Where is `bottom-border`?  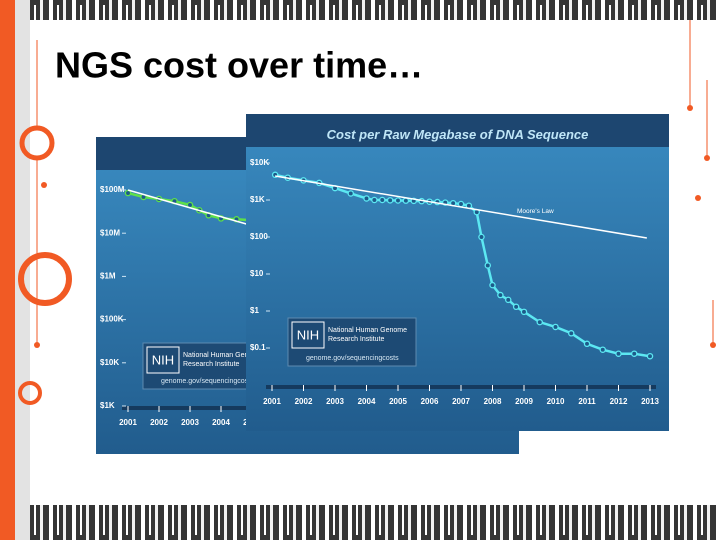 bottom-border is located at coordinates (375, 522).